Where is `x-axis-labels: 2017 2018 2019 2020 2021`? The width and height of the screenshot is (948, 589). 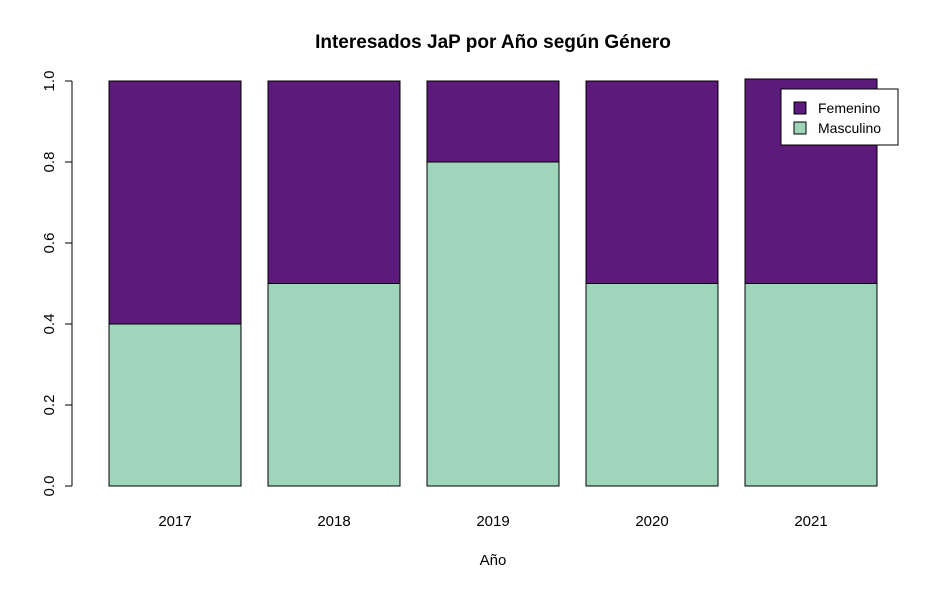 x-axis-labels: 2017 2018 2019 2020 2021 is located at coordinates (492, 521).